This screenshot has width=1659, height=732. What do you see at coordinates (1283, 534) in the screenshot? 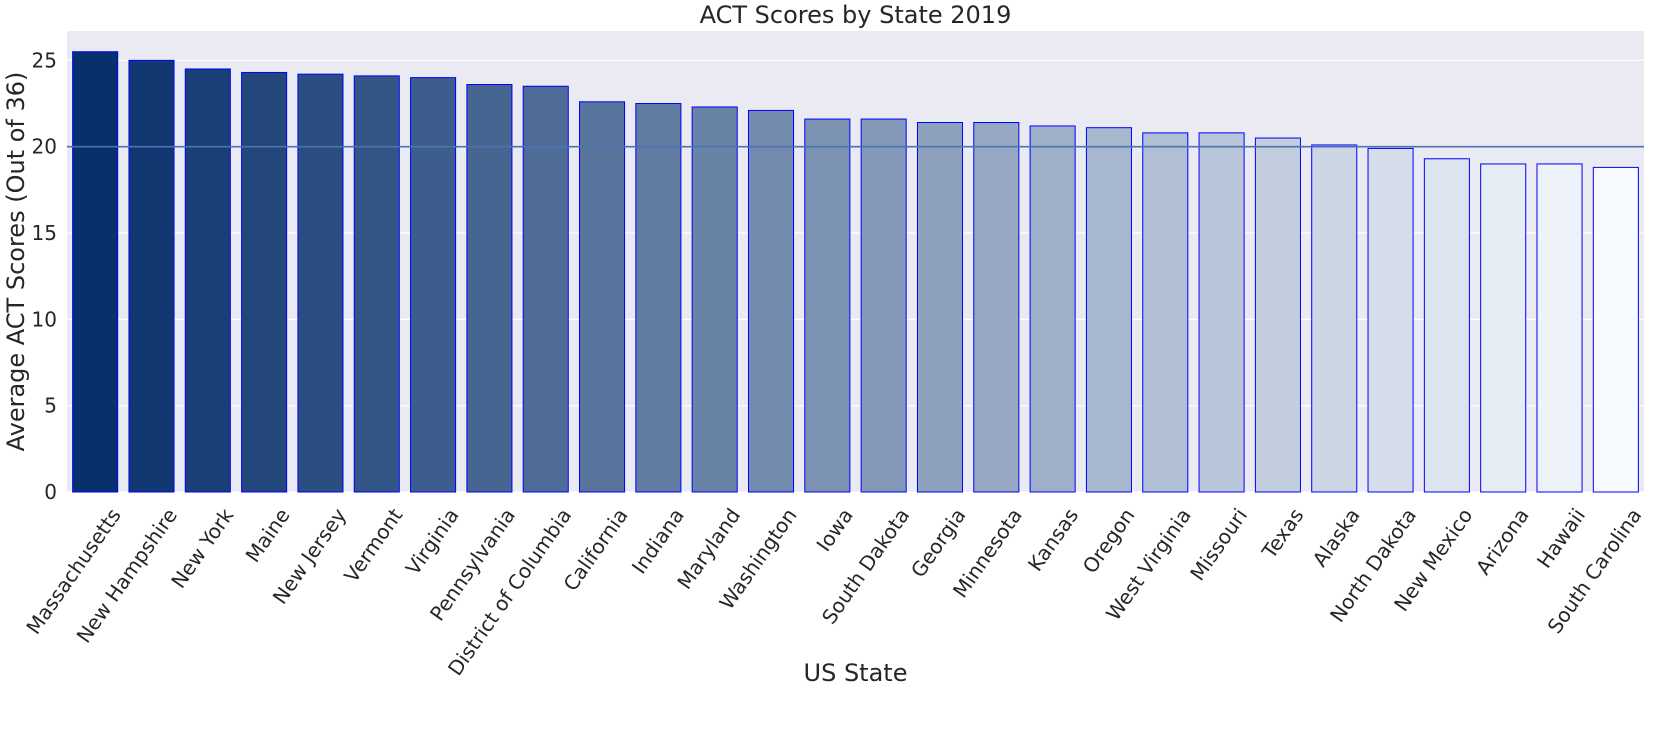
I see `x-tick-label: Texas` at bounding box center [1283, 534].